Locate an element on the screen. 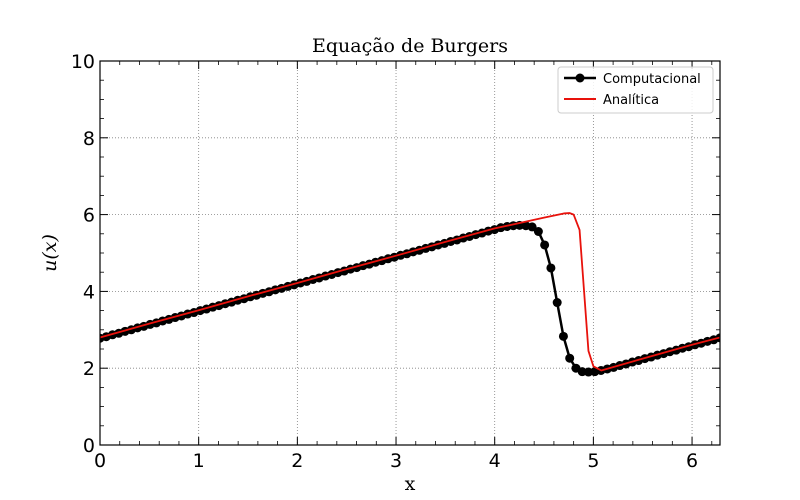 The image size is (800, 500). y-tick-labels: 0 2 4 6 8 10 is located at coordinates (83, 254).